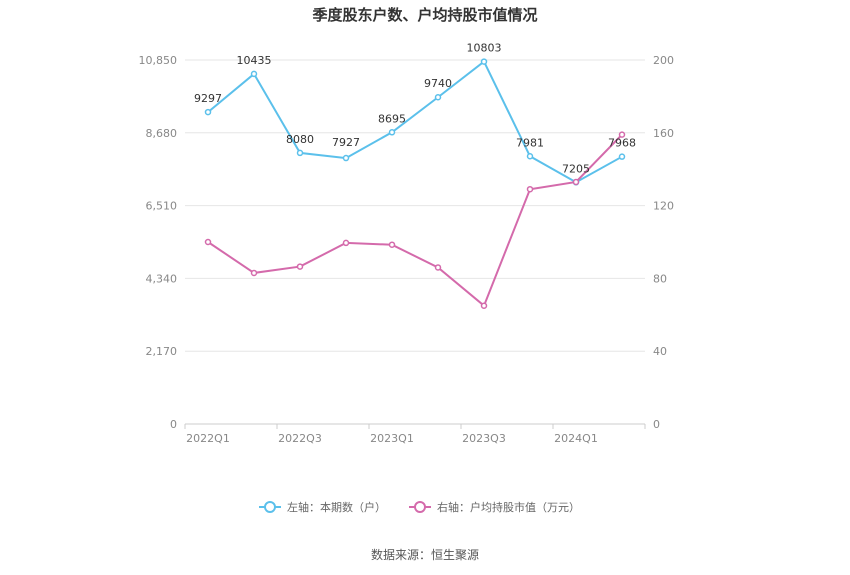 The image size is (850, 575). I want to click on data-label: 9297, so click(208, 98).